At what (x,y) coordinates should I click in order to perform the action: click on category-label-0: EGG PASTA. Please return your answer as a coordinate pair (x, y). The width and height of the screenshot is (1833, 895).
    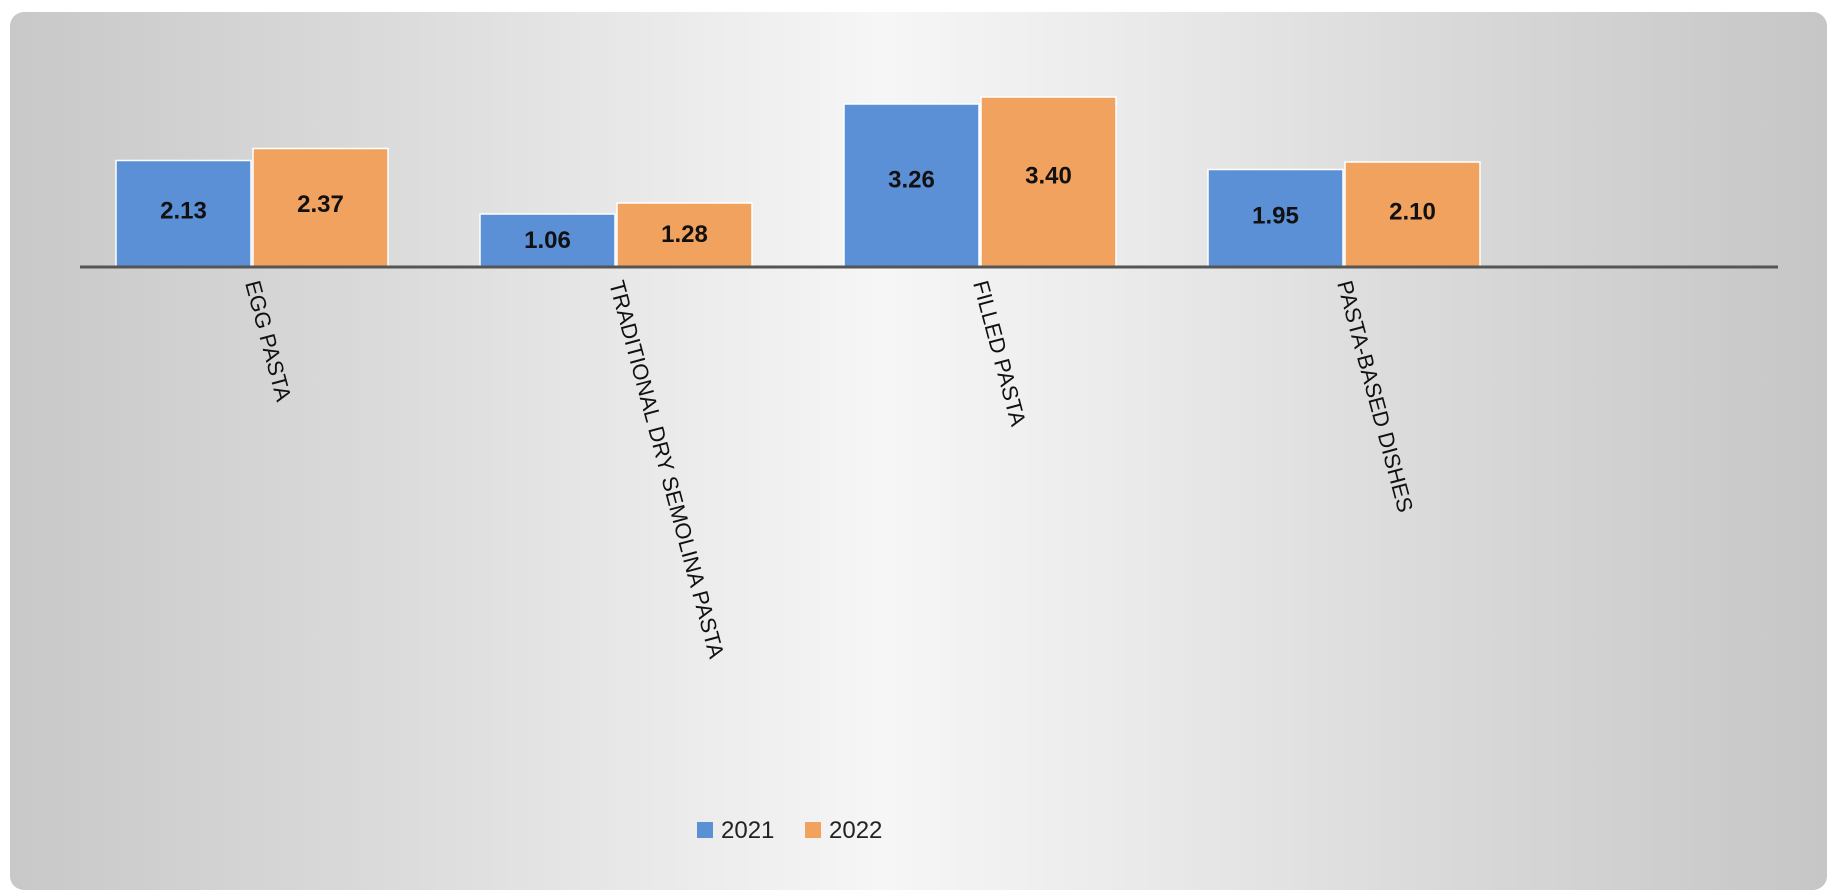
    Looking at the image, I should click on (268, 341).